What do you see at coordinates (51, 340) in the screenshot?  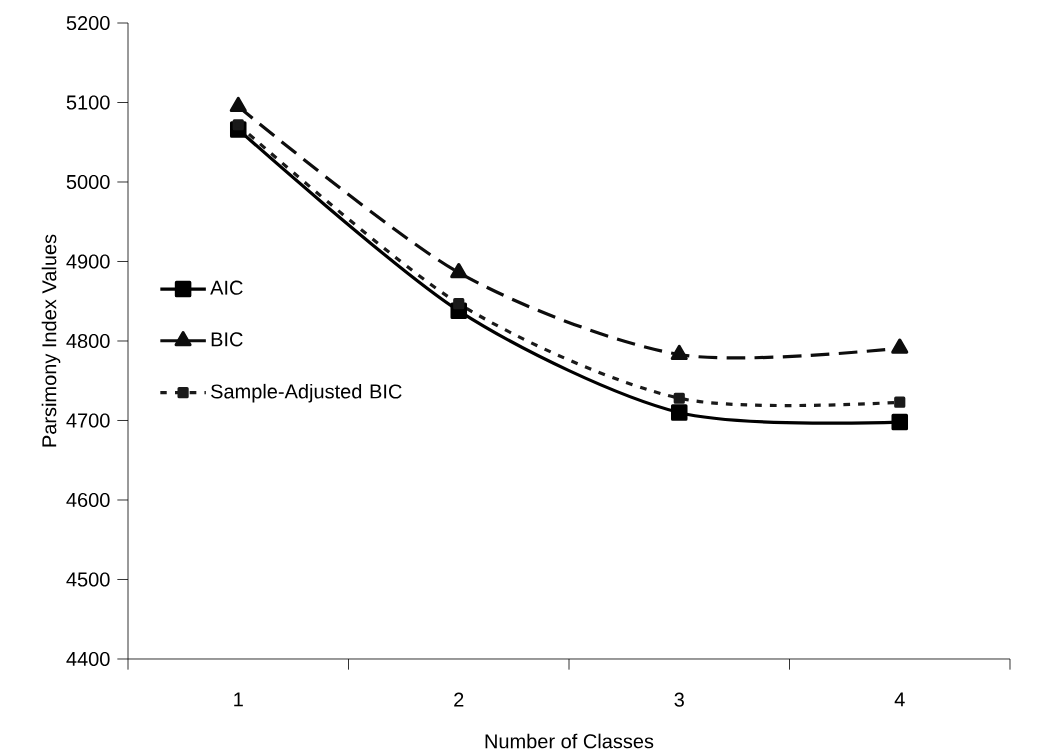 I see `y-axis-title: Parsimony Index Values` at bounding box center [51, 340].